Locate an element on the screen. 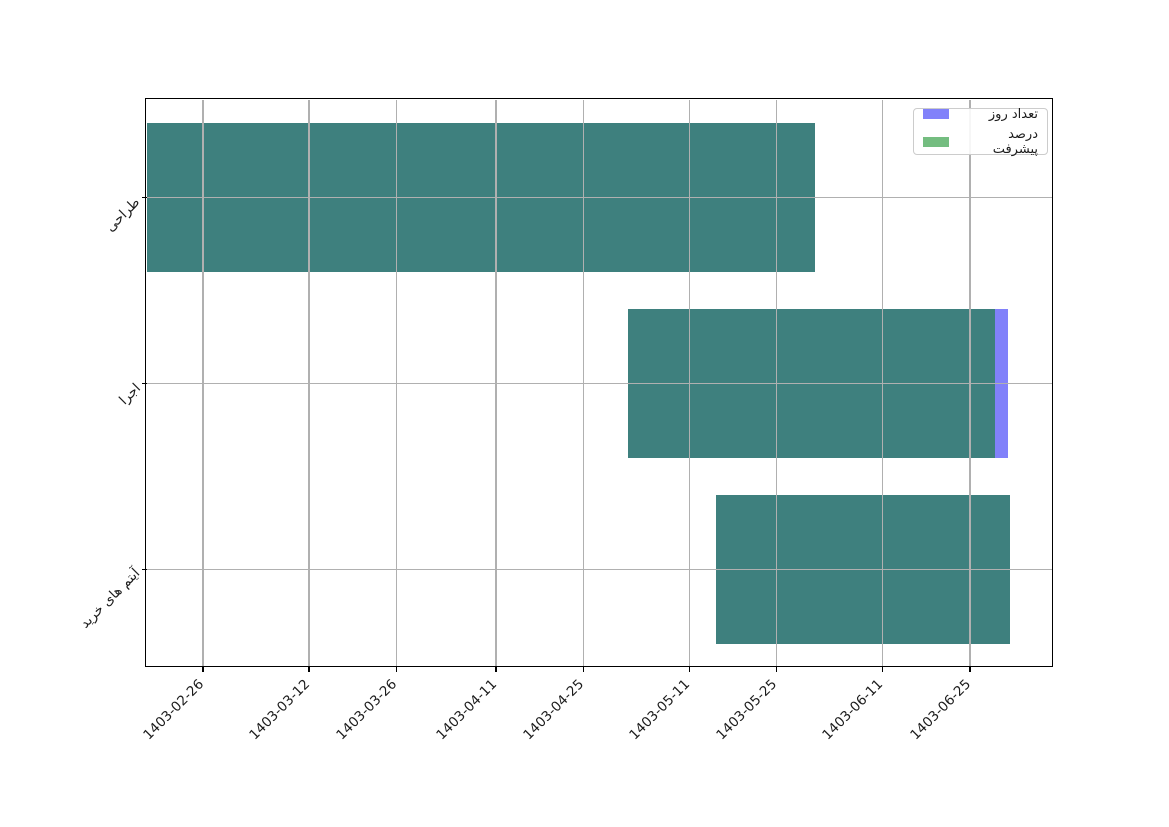 The image size is (1169, 827). x-tick-label: 1403-05-25 is located at coordinates (747, 710).